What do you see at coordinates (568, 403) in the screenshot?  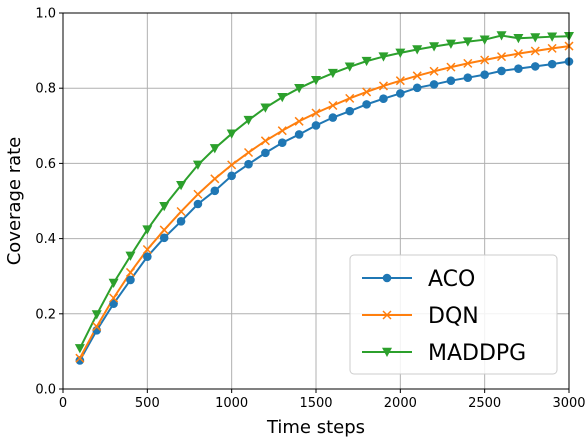 I see `x-tick-label: 3000` at bounding box center [568, 403].